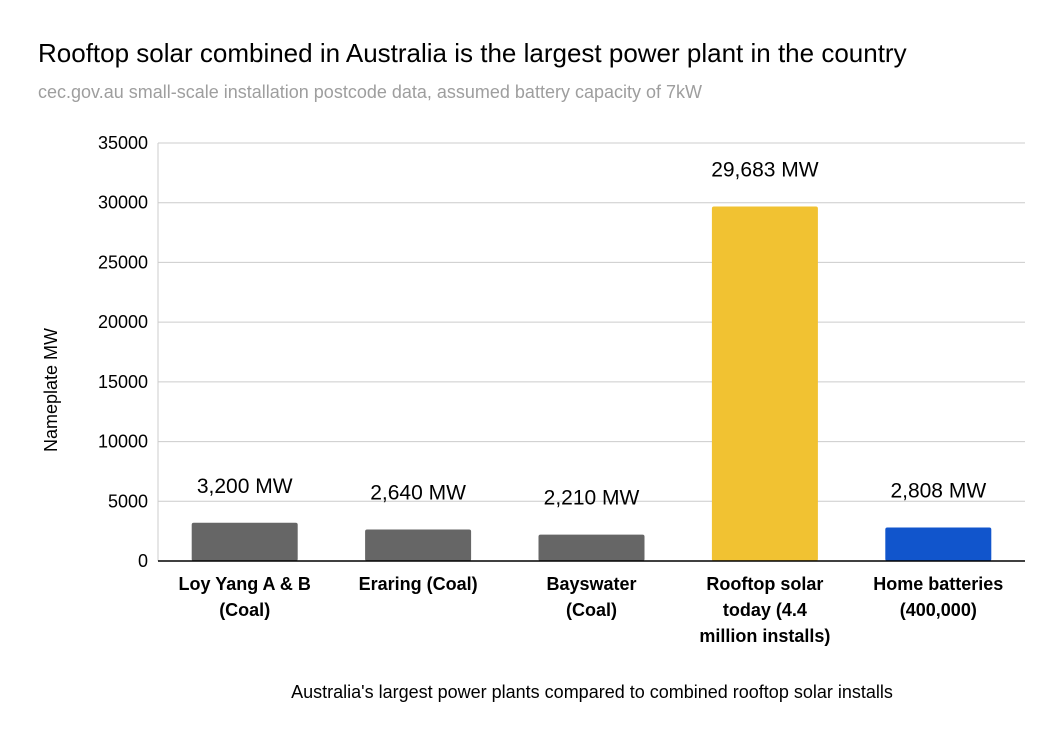 This screenshot has width=1062, height=742. Describe the element at coordinates (418, 584) in the screenshot. I see `x-tick-label: Eraring (Coal)` at that location.